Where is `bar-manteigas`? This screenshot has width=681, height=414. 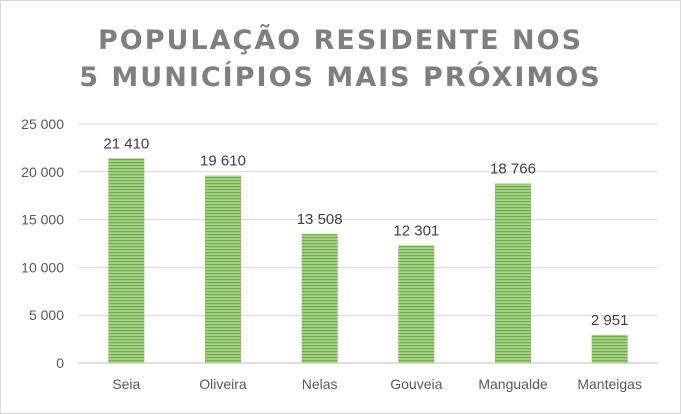
bar-manteigas is located at coordinates (609, 348).